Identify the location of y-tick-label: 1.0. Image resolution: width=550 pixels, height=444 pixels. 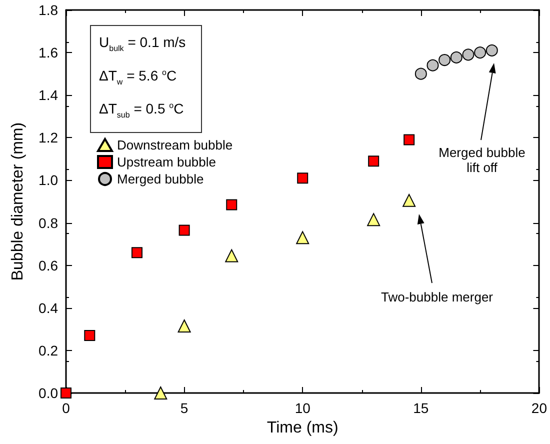
(48, 180).